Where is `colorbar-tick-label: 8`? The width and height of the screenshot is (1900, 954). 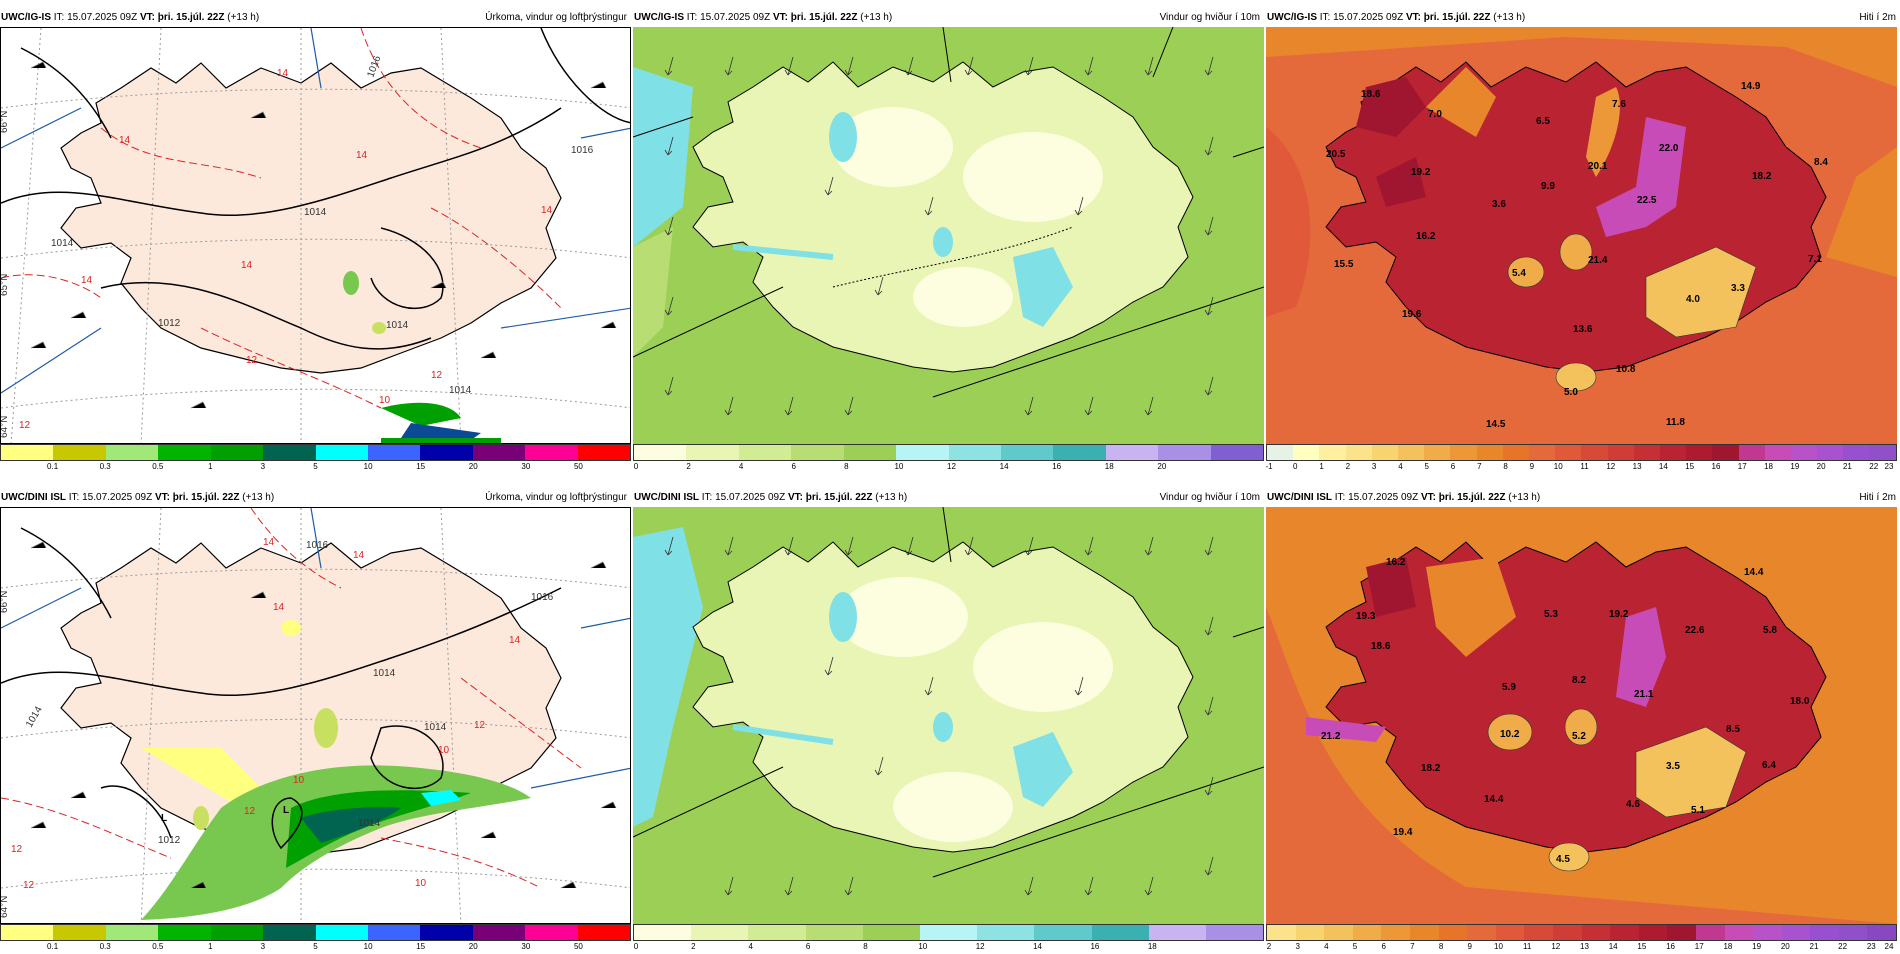
colorbar-tick-label: 8 is located at coordinates (1505, 466).